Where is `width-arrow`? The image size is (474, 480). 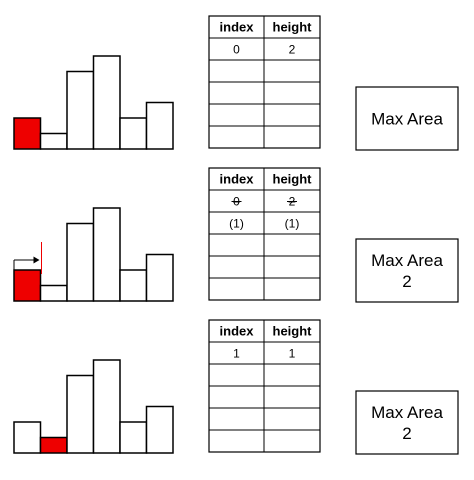
width-arrow is located at coordinates (27, 258).